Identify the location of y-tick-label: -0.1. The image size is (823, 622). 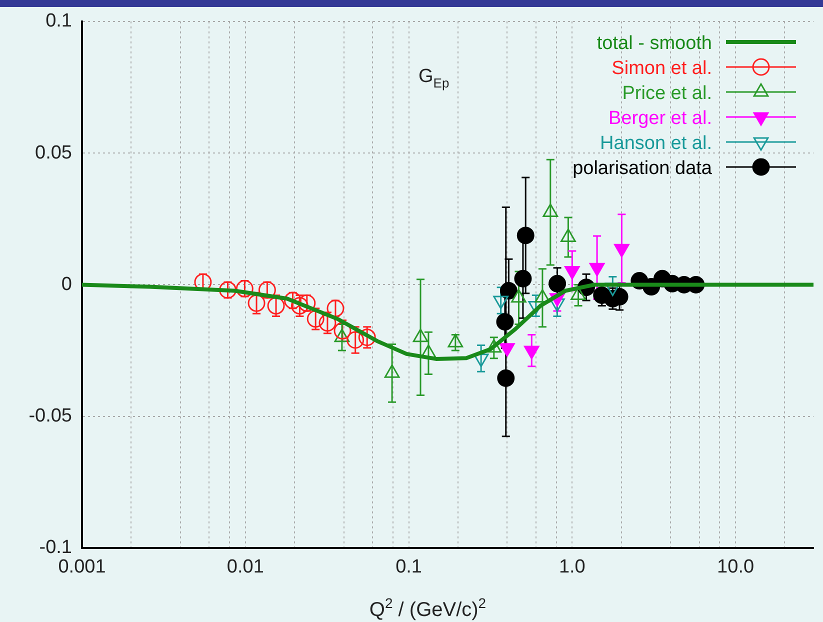
(55, 547).